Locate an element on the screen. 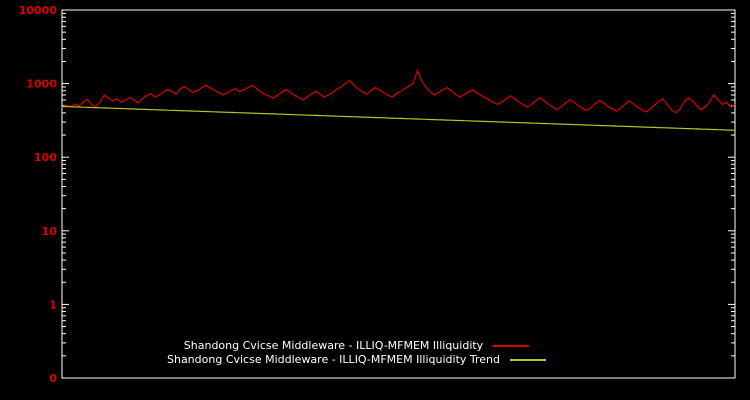 The image size is (750, 400). series-line-trend is located at coordinates (398, 118).